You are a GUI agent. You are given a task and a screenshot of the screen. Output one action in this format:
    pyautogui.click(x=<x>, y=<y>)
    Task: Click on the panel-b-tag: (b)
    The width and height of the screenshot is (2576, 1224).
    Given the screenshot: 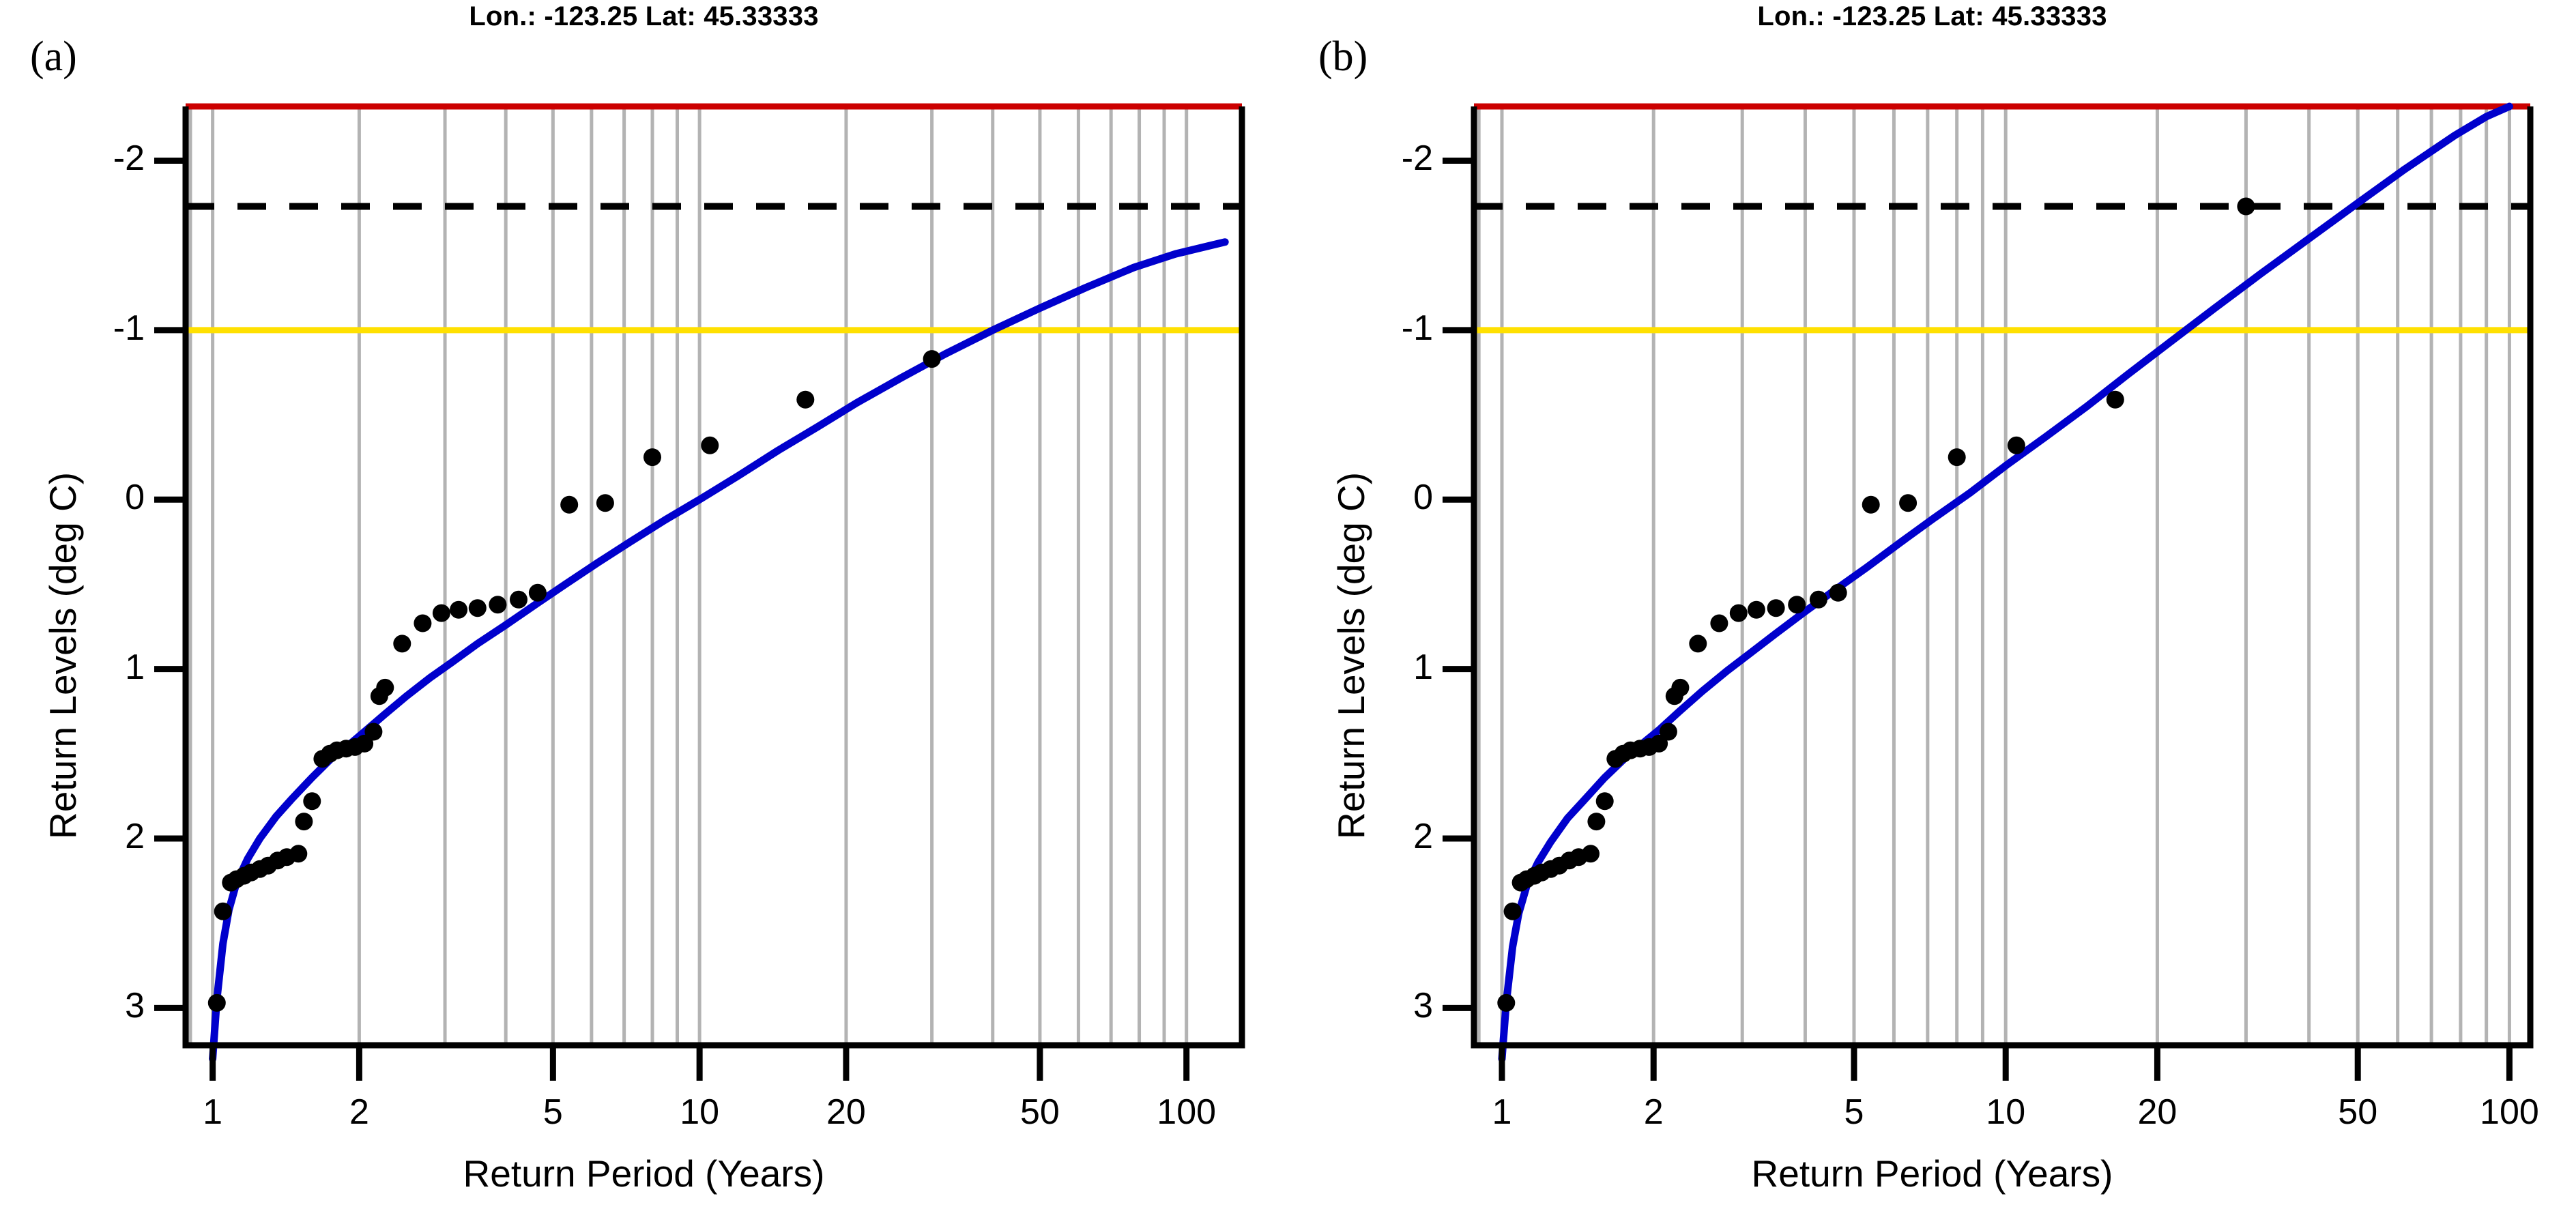 What is the action you would take?
    pyautogui.click(x=1343, y=56)
    